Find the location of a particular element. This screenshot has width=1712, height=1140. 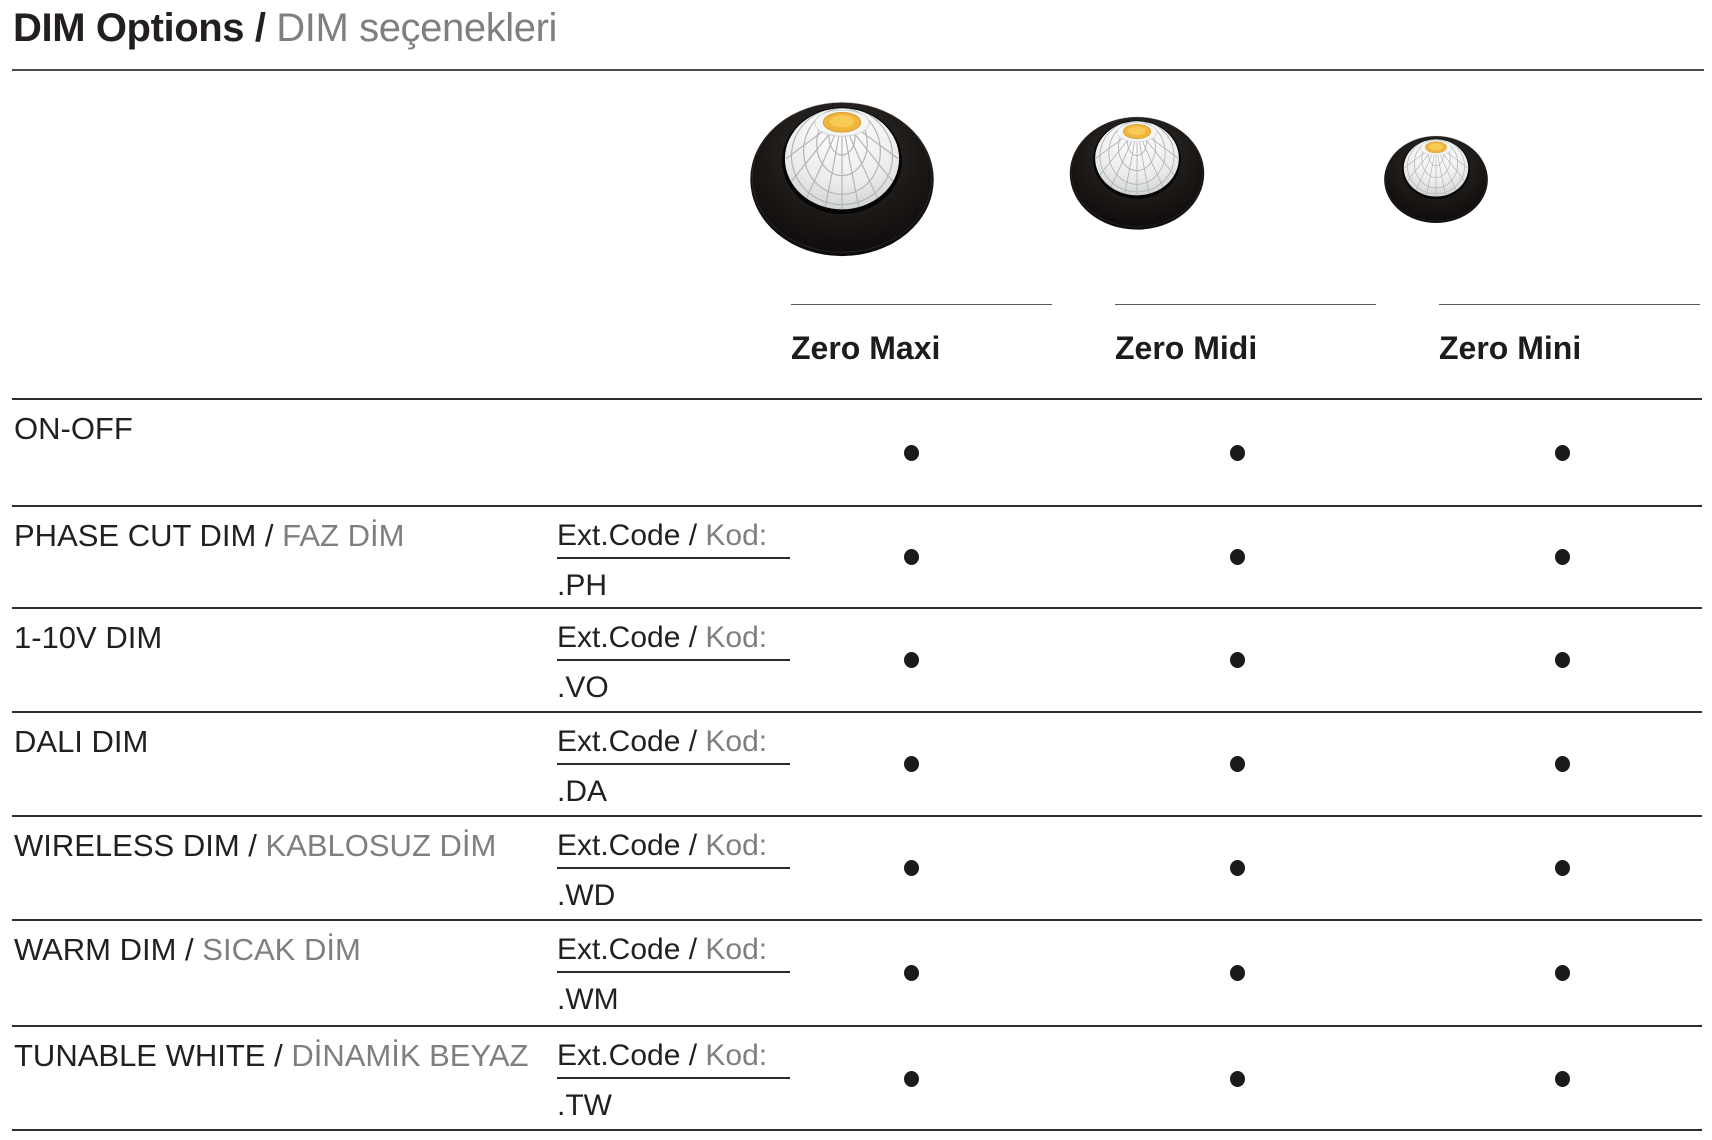

dim-option-name: TUNABLE WHITE / DİNAMİK BEYAZ is located at coordinates (271, 1056).